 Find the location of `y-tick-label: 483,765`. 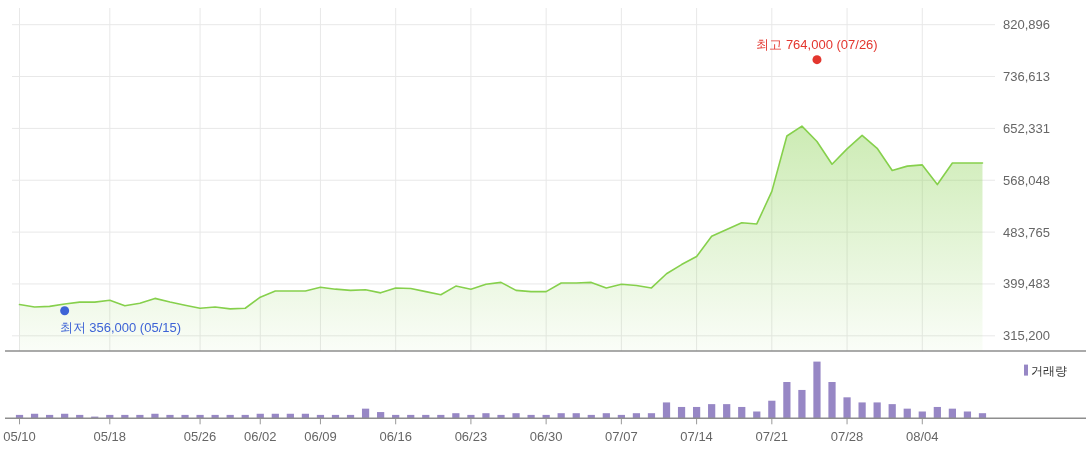

y-tick-label: 483,765 is located at coordinates (1026, 232).